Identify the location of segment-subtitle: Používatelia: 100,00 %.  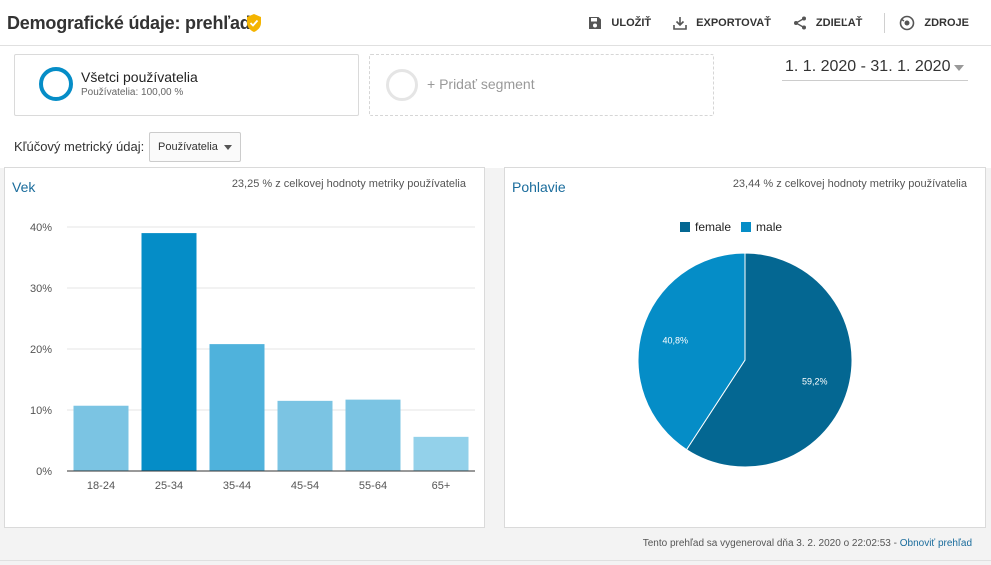
(132, 92).